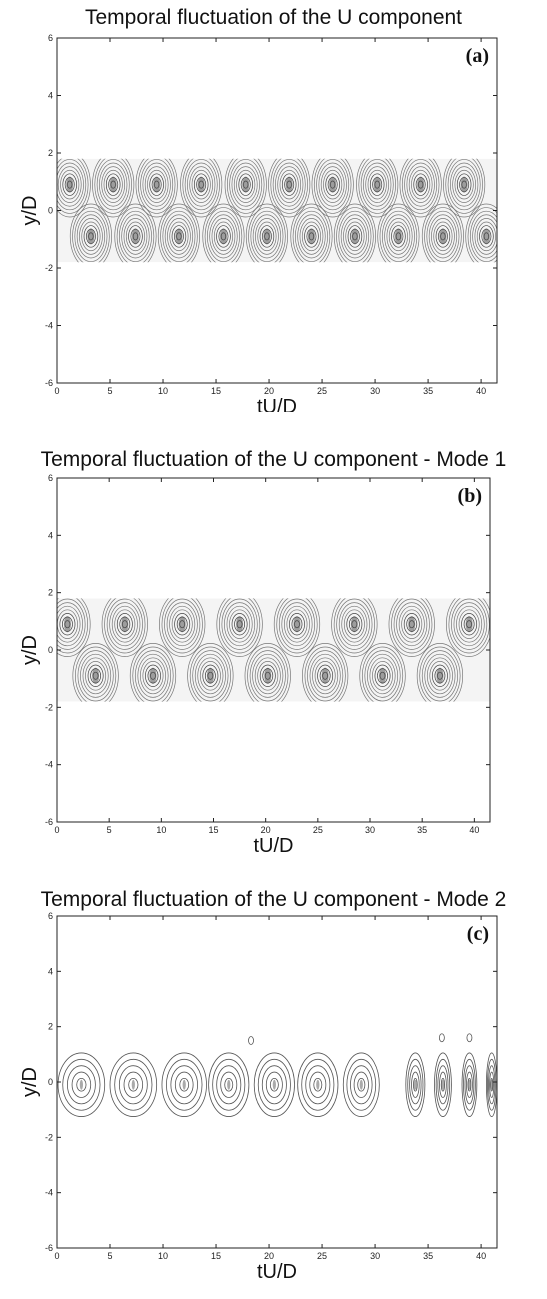  I want to click on x-tick-label: 0, so click(56, 1256).